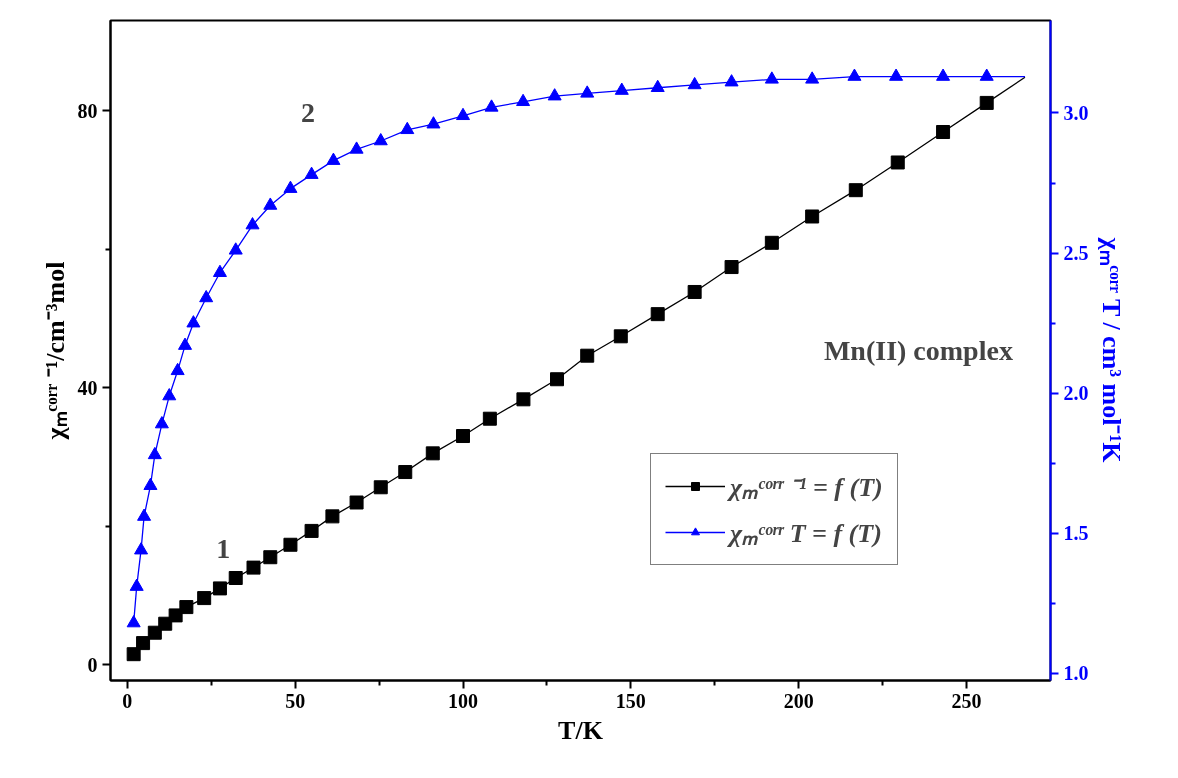 This screenshot has height=778, width=1178. I want to click on x-tick-label: 200, so click(798, 700).